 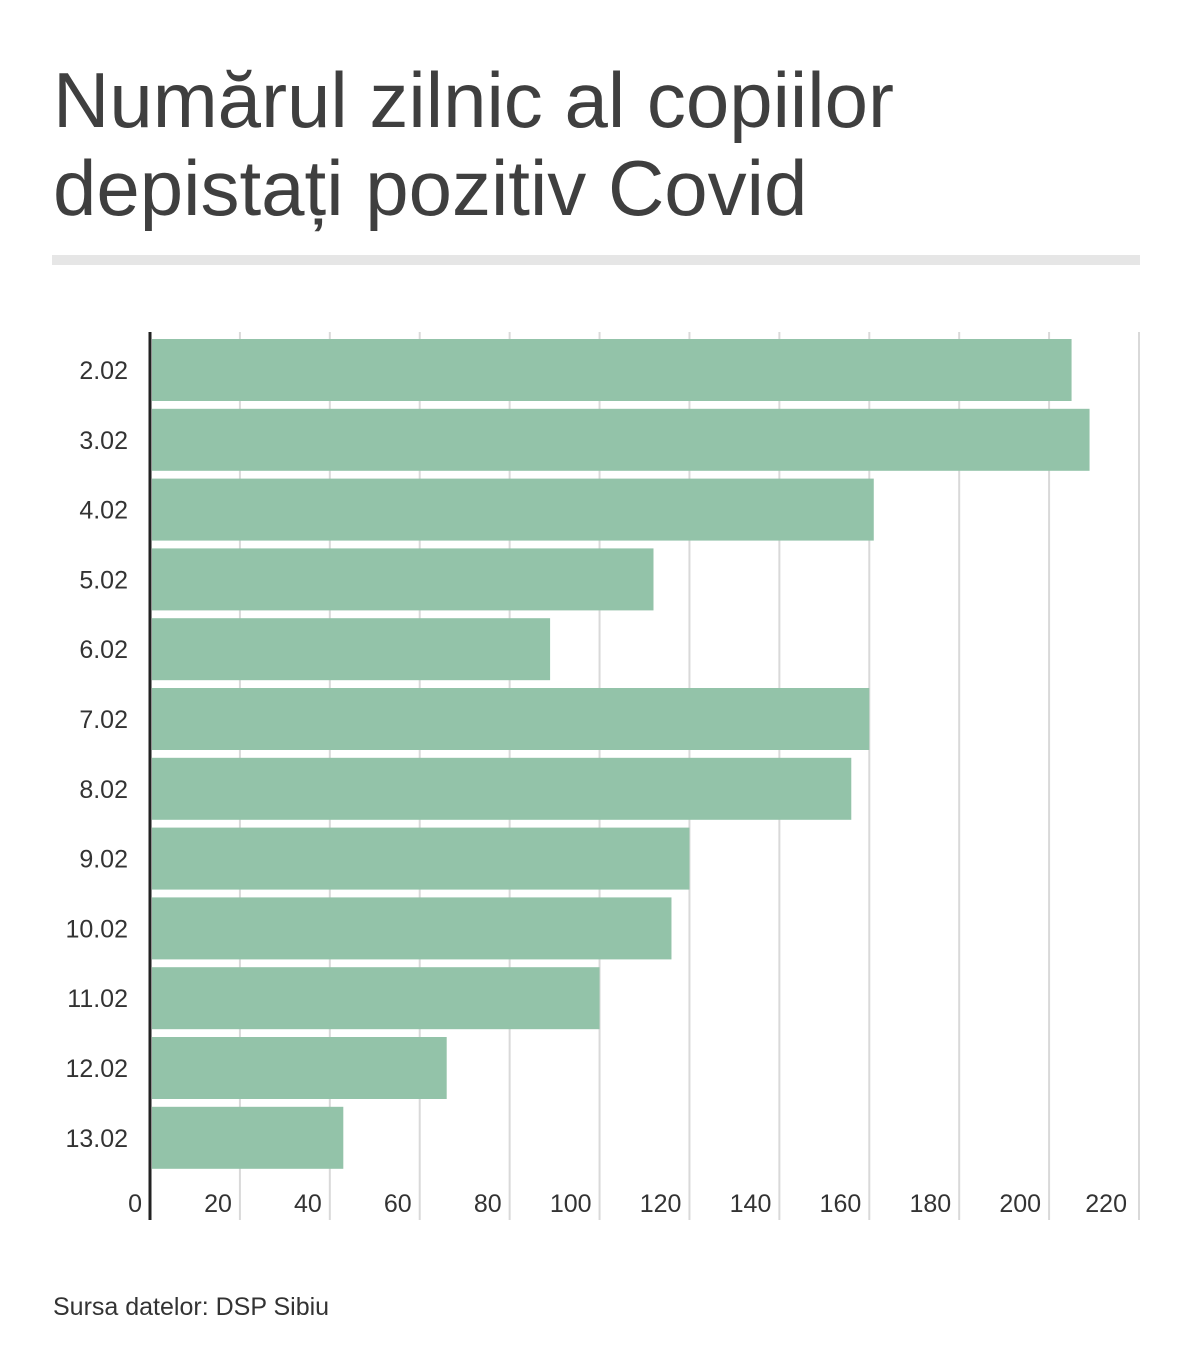 I want to click on source-note: Sursa datelor: DSP Sibiu, so click(x=191, y=1307).